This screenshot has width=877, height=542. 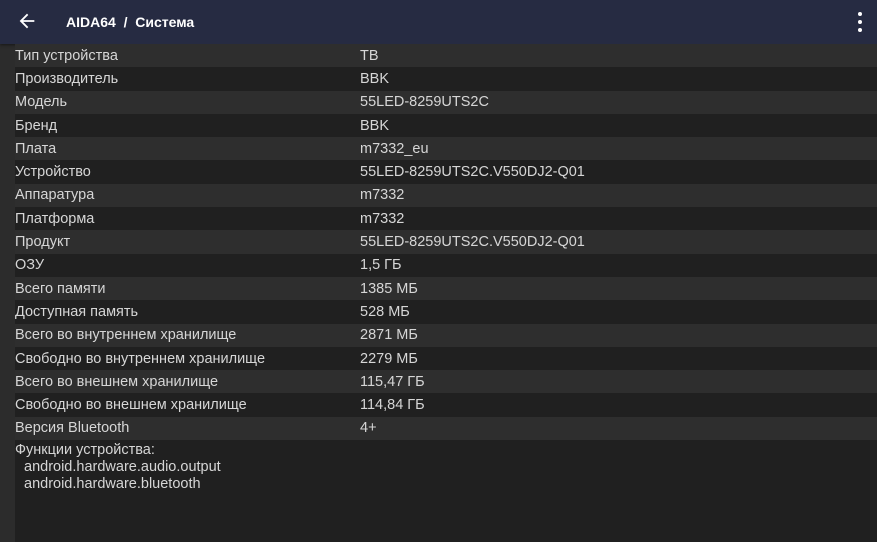 I want to click on info-row: Плата m7332_eu, so click(x=446, y=149).